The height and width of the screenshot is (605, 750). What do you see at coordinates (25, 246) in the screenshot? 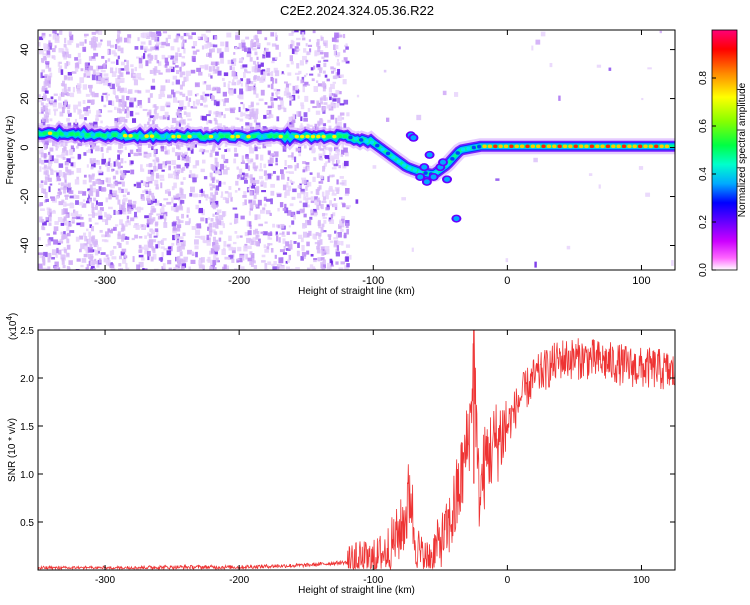
I see `y-tick-label: -40` at bounding box center [25, 246].